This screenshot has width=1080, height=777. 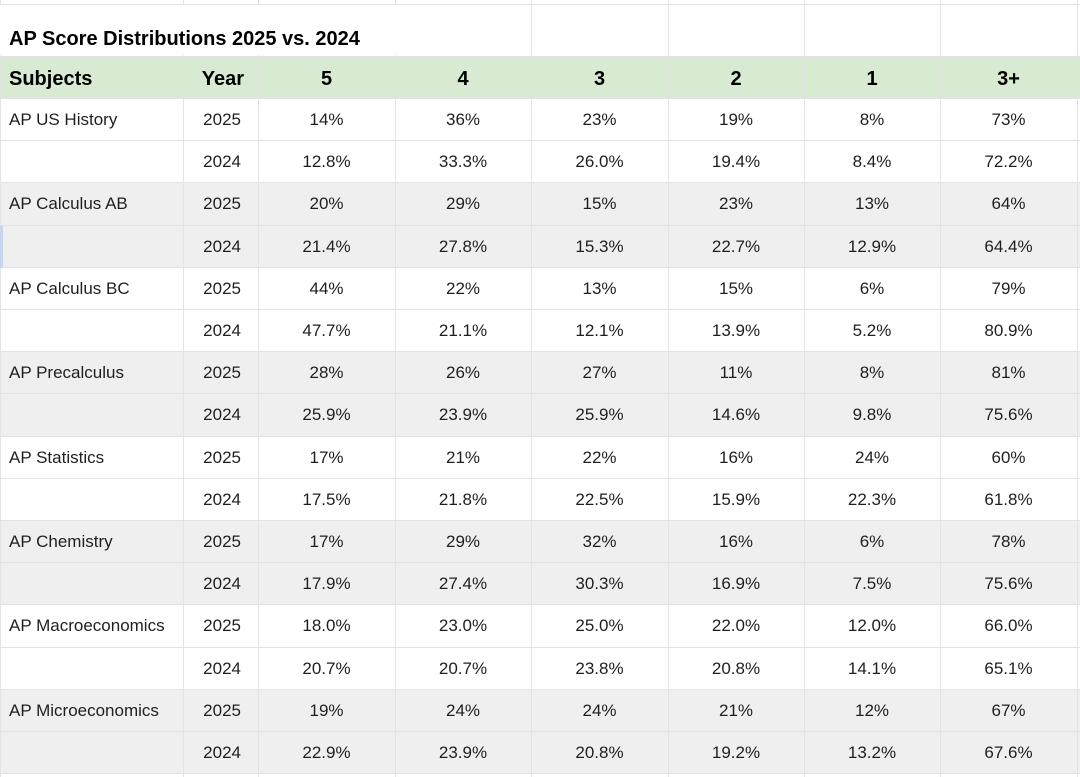 What do you see at coordinates (736, 246) in the screenshot?
I see `value-cell: 22.7%` at bounding box center [736, 246].